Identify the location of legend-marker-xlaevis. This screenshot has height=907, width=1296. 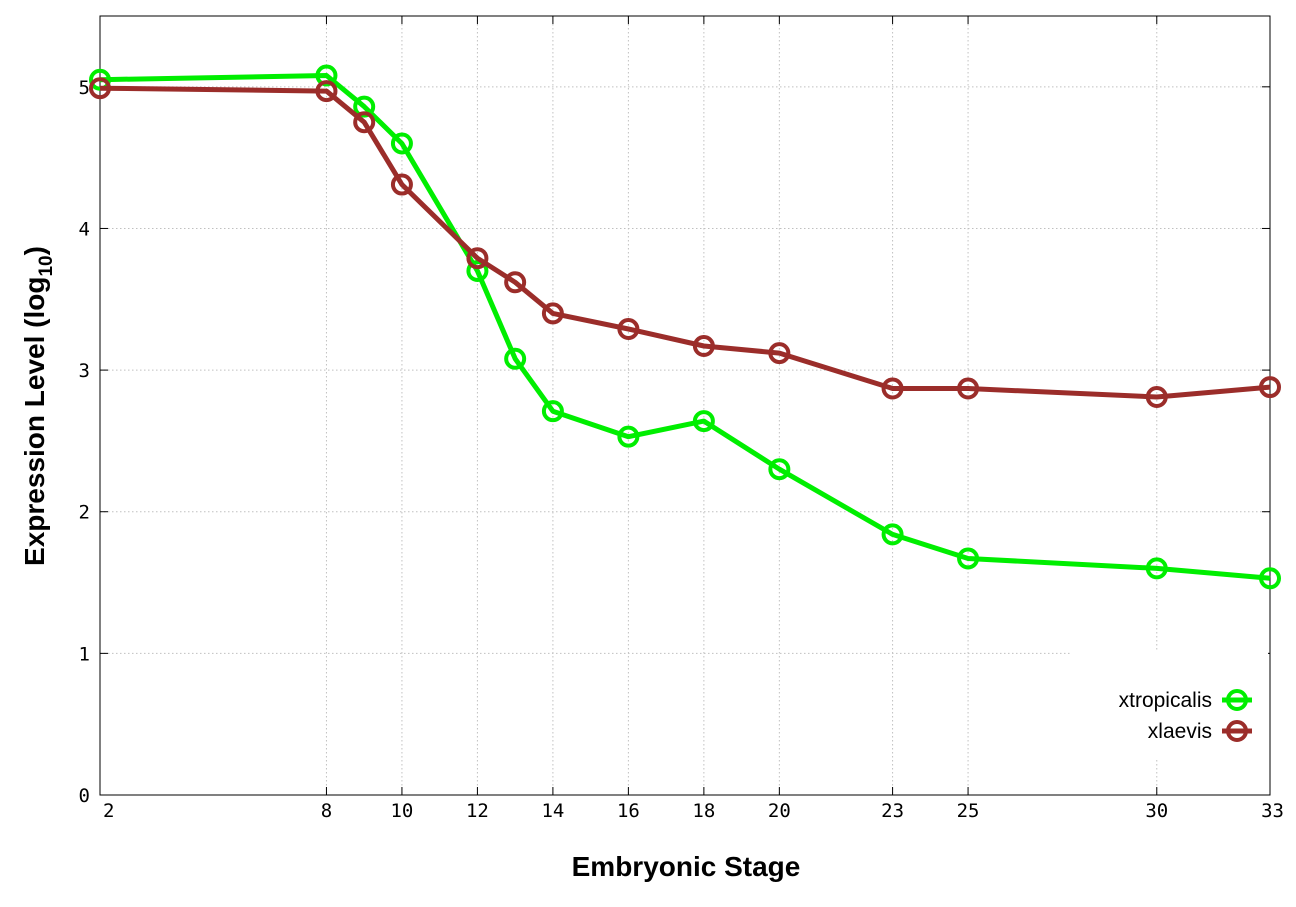
(1237, 731).